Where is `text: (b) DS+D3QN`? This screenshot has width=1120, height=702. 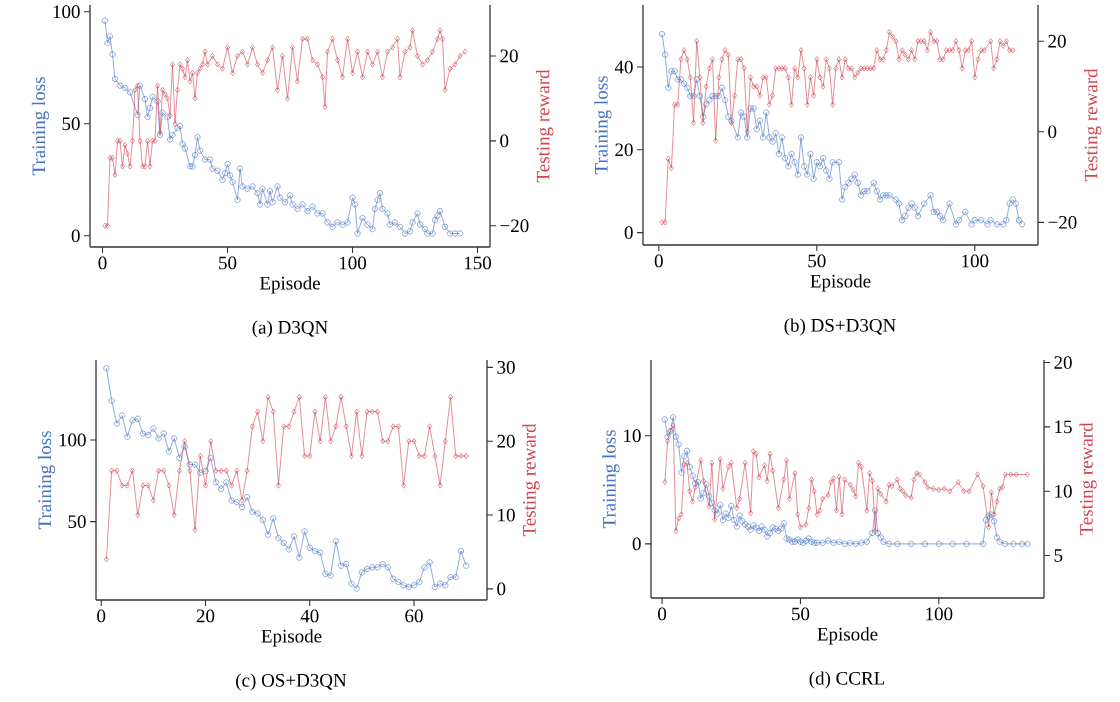 text: (b) DS+D3QN is located at coordinates (840, 327).